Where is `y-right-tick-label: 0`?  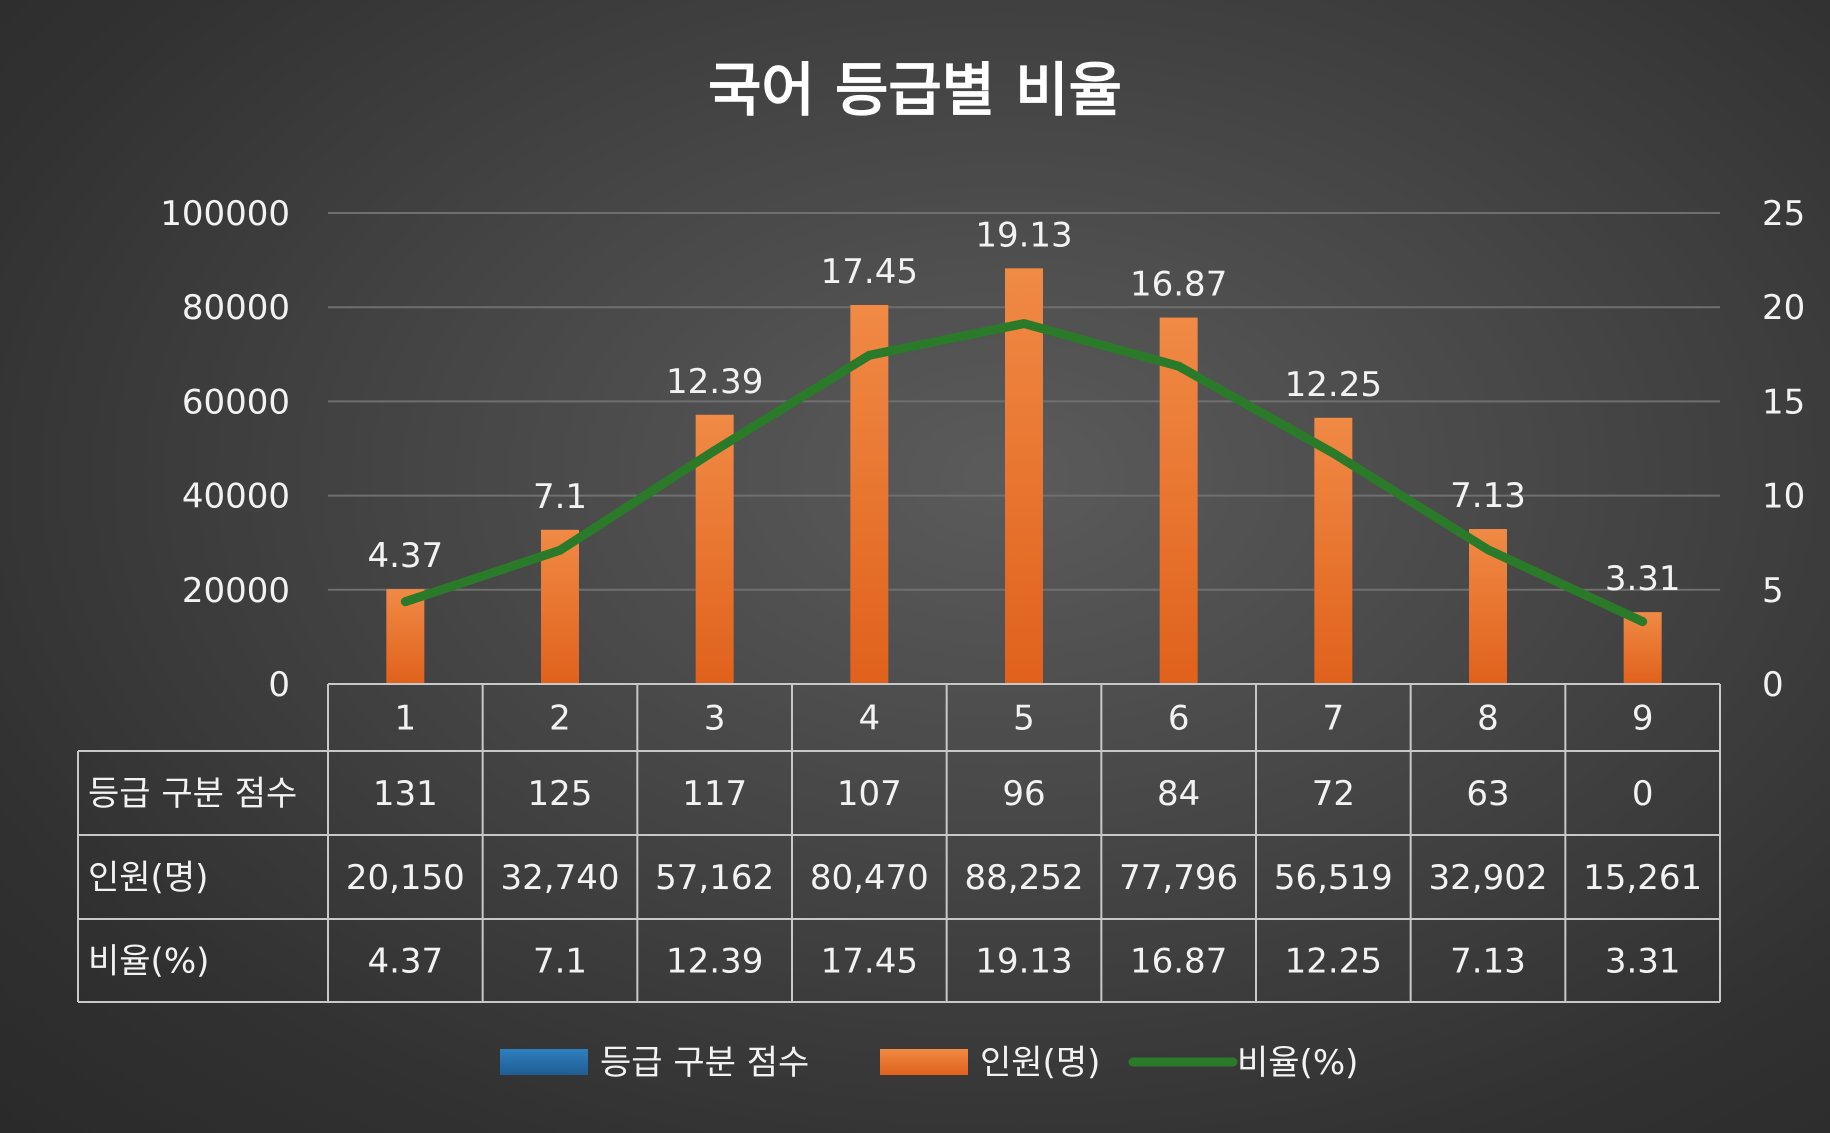 y-right-tick-label: 0 is located at coordinates (1773, 685).